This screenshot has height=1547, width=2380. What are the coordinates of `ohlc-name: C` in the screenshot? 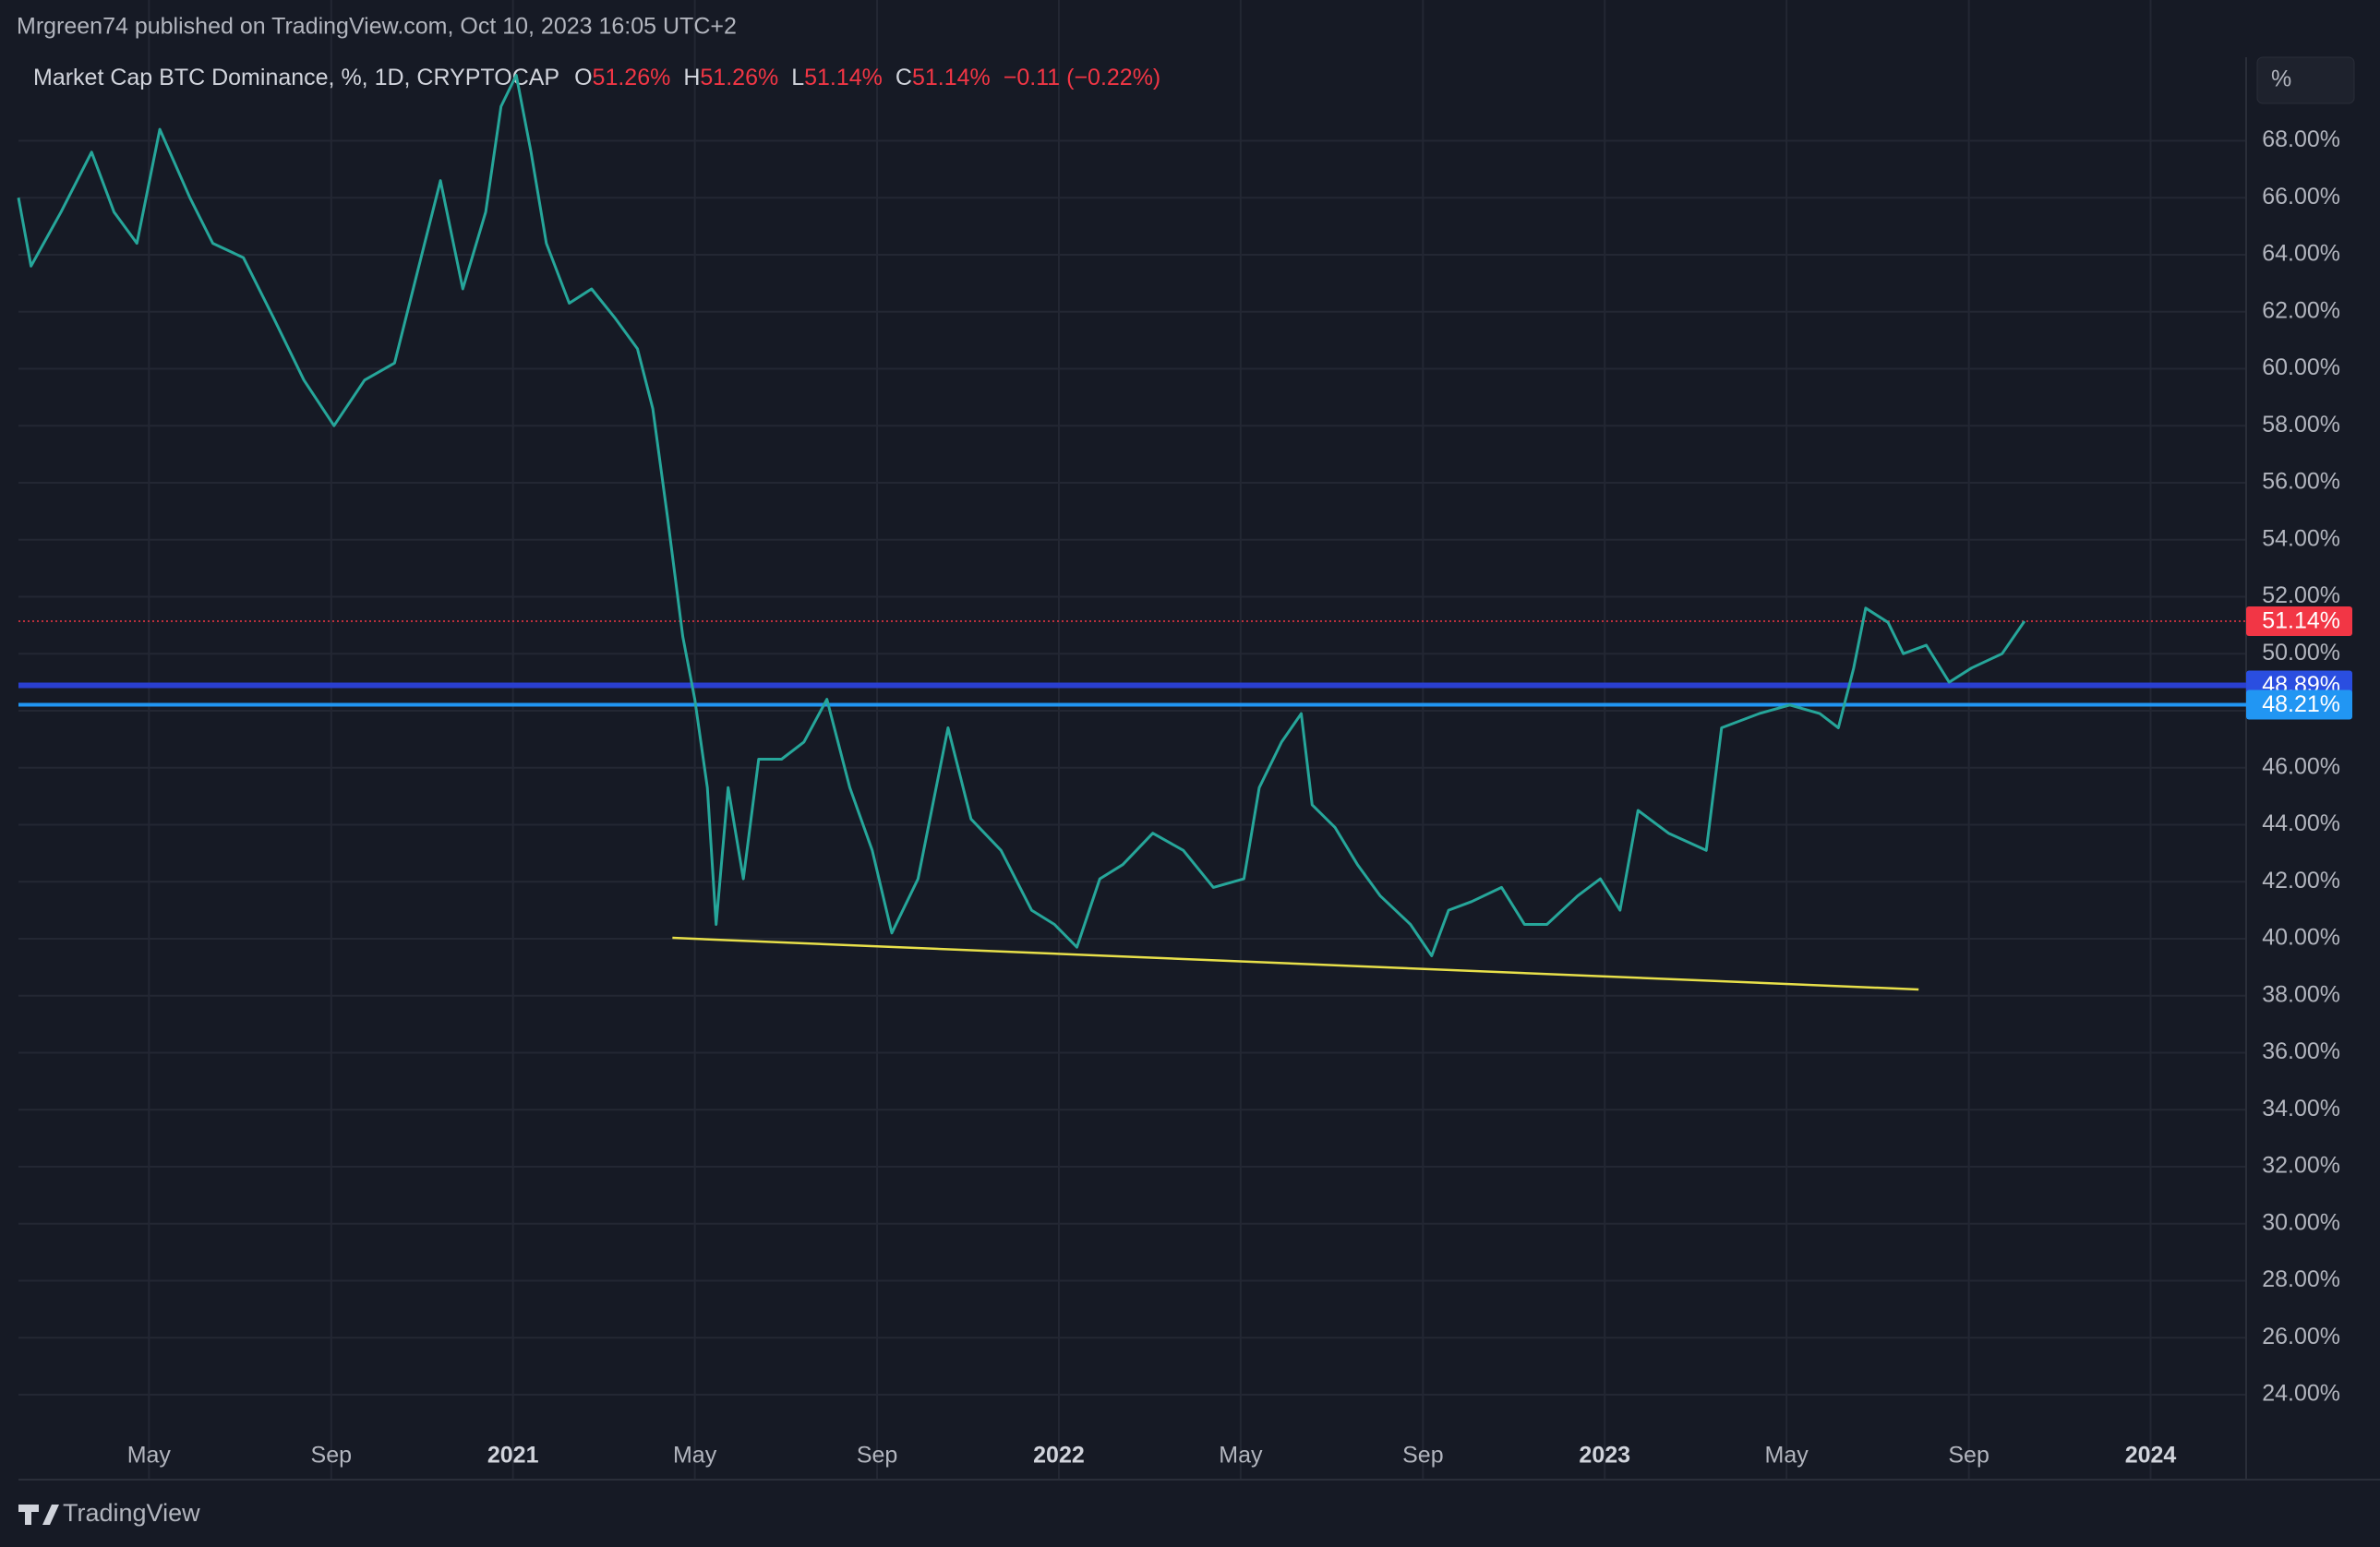 It's located at (904, 77).